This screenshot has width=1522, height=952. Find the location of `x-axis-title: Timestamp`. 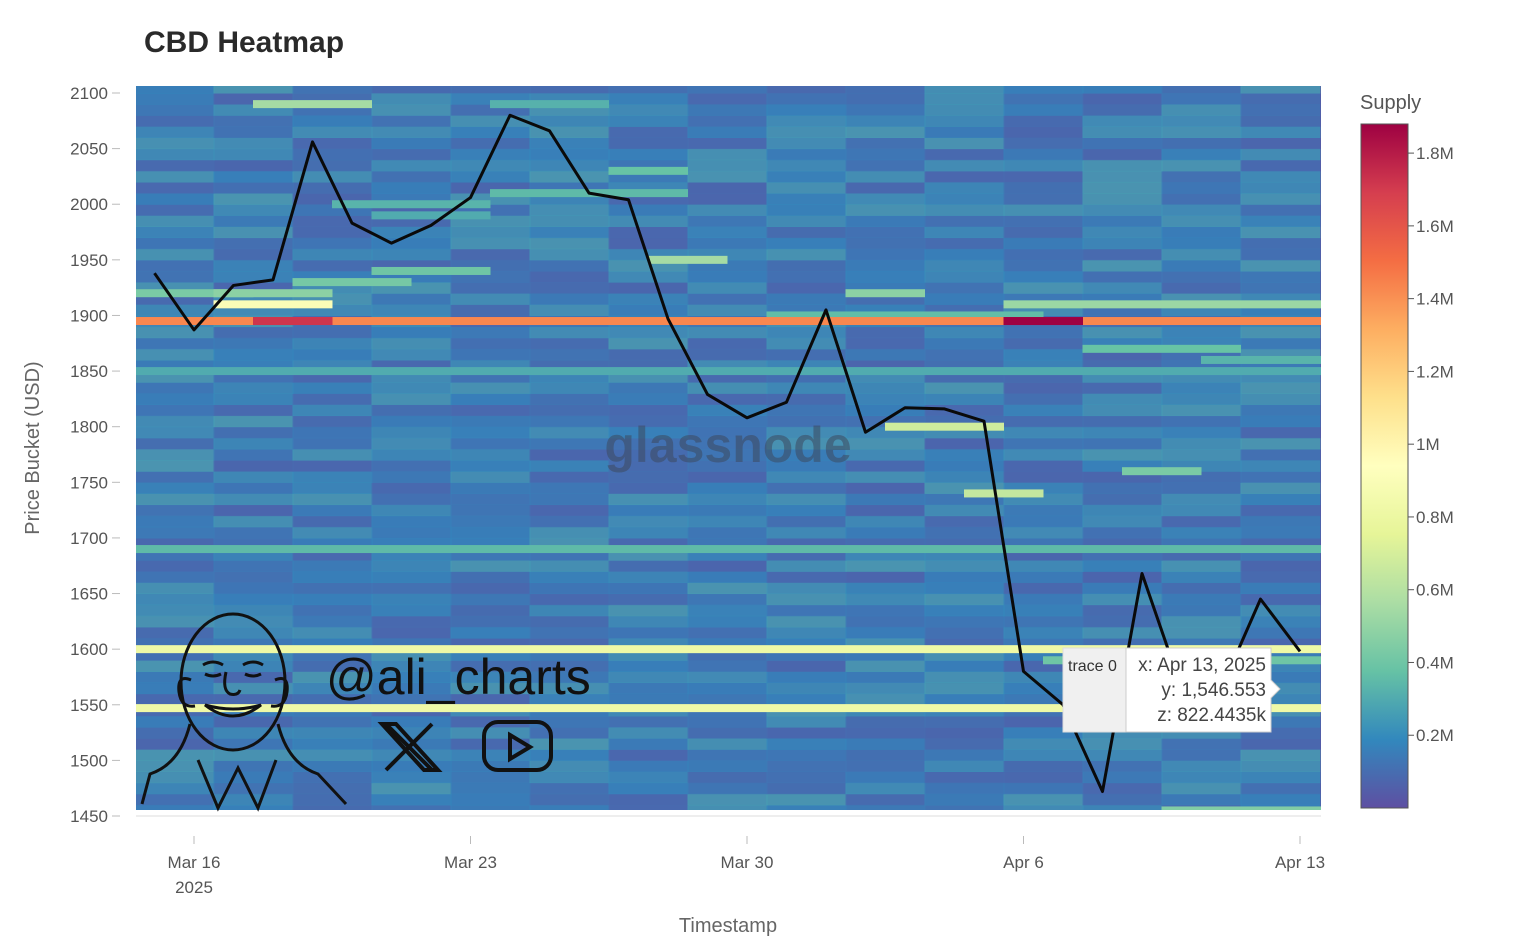

x-axis-title: Timestamp is located at coordinates (728, 926).